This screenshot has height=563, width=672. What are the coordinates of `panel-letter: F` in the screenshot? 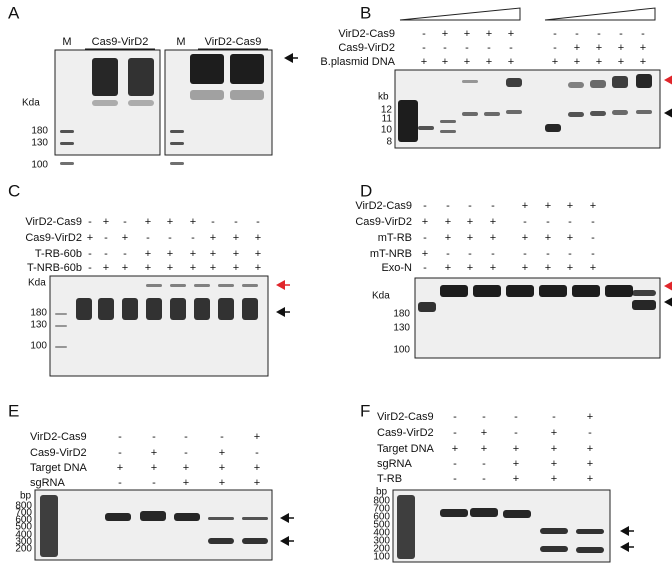 It's located at (365, 410).